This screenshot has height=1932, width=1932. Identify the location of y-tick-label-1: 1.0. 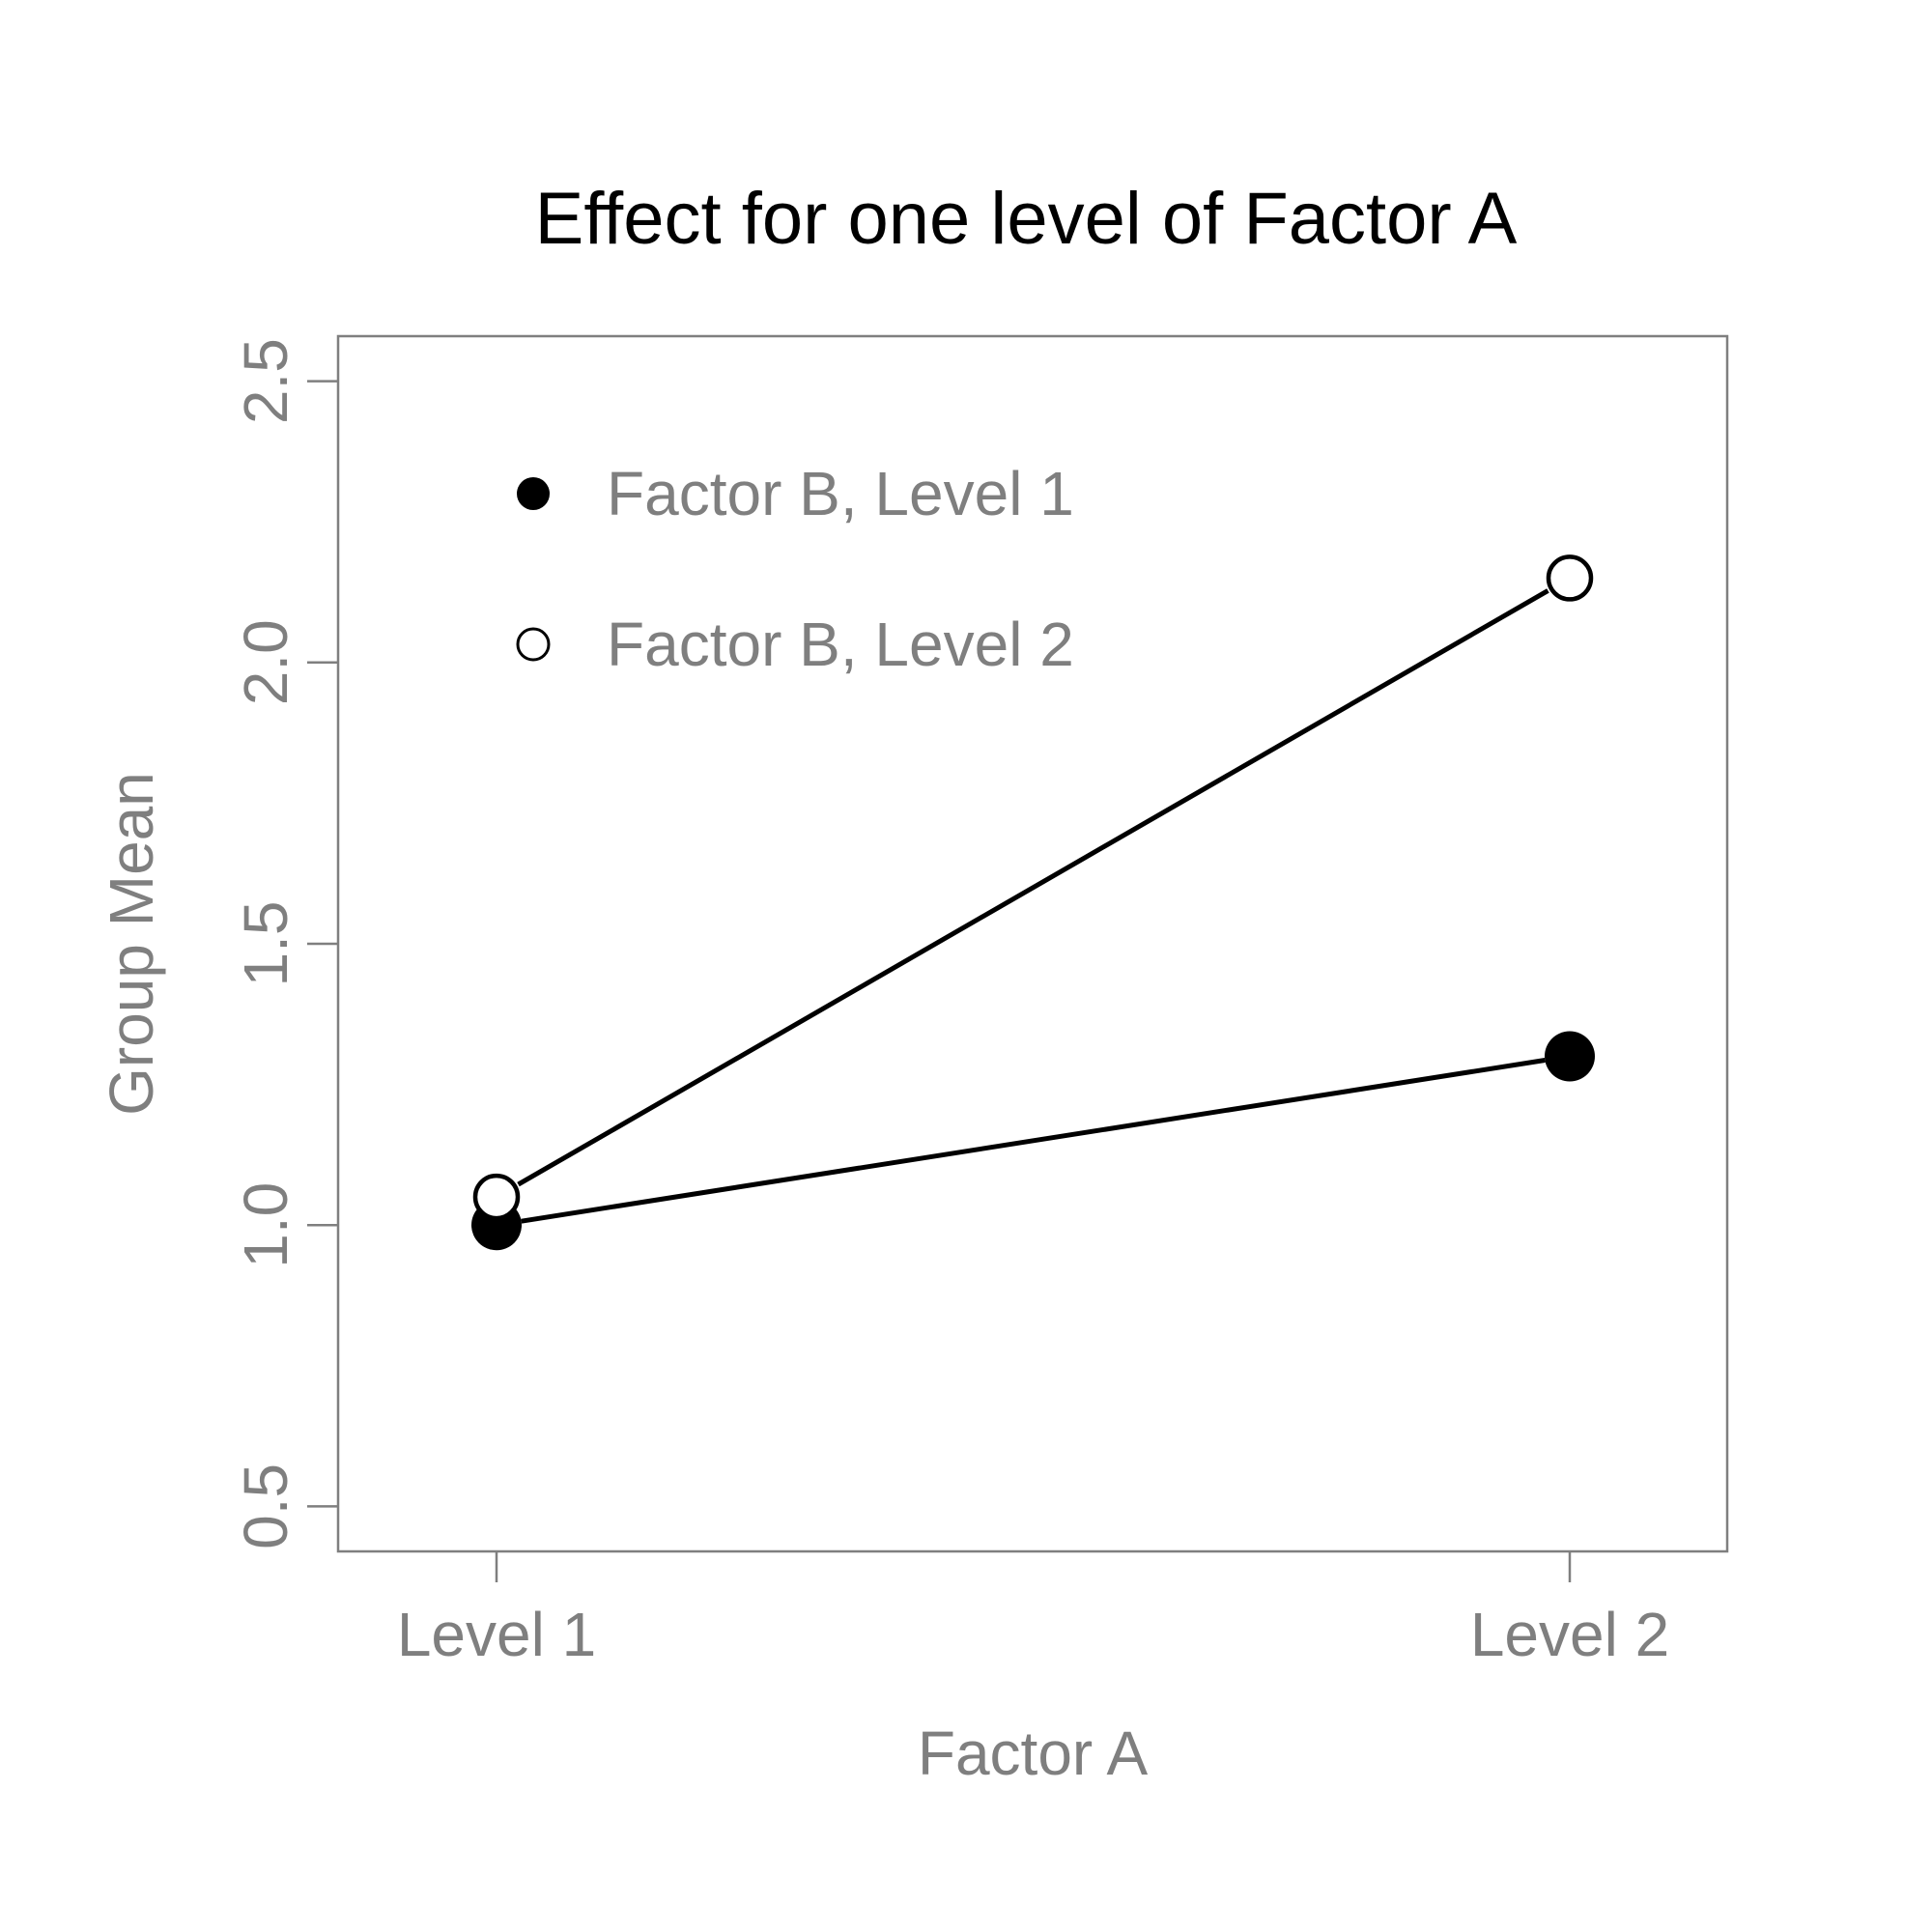
(265, 1225).